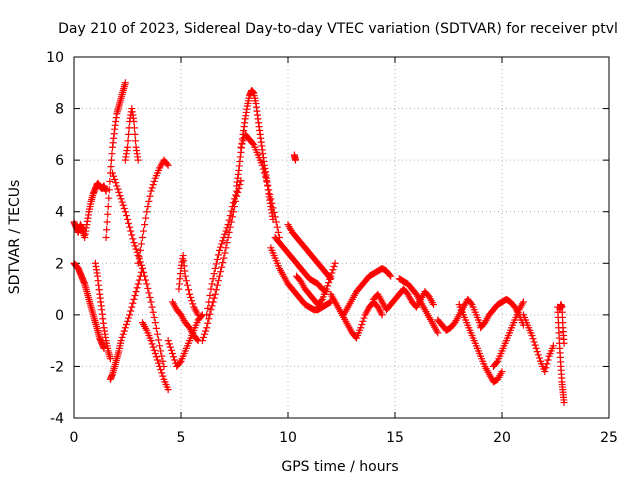  I want to click on series-arc7, so click(126, 323).